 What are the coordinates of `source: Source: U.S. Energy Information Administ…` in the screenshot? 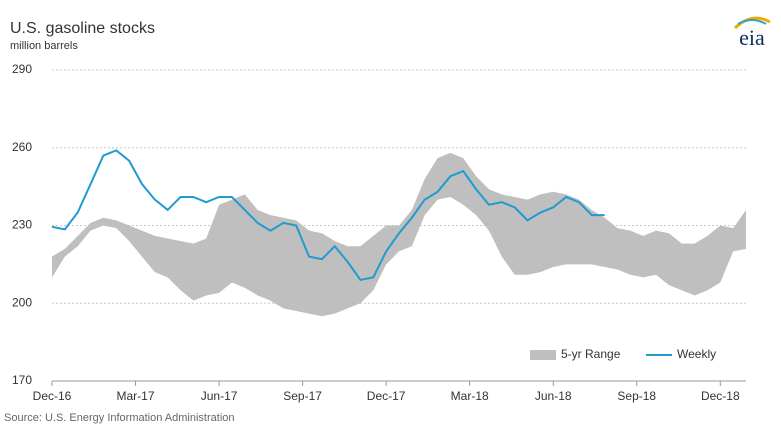 It's located at (119, 418).